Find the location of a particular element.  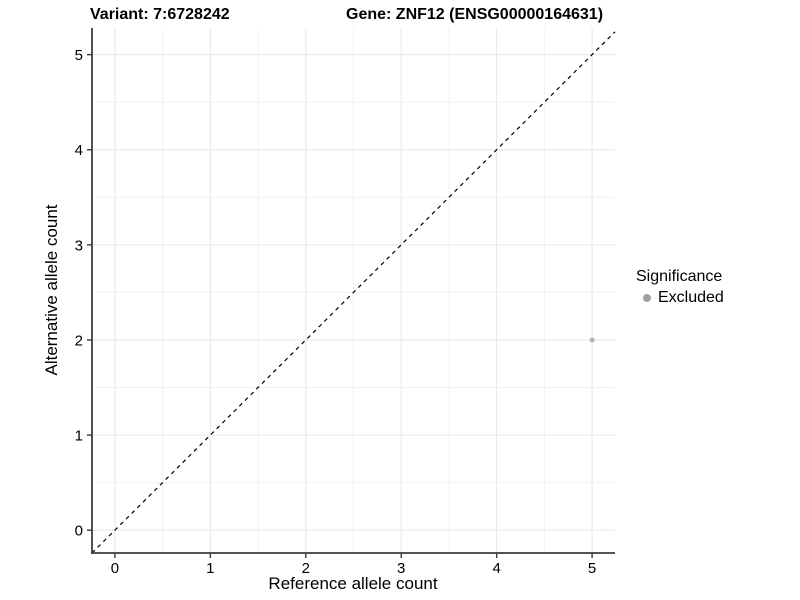

y-tick-label: 3 is located at coordinates (79, 245).